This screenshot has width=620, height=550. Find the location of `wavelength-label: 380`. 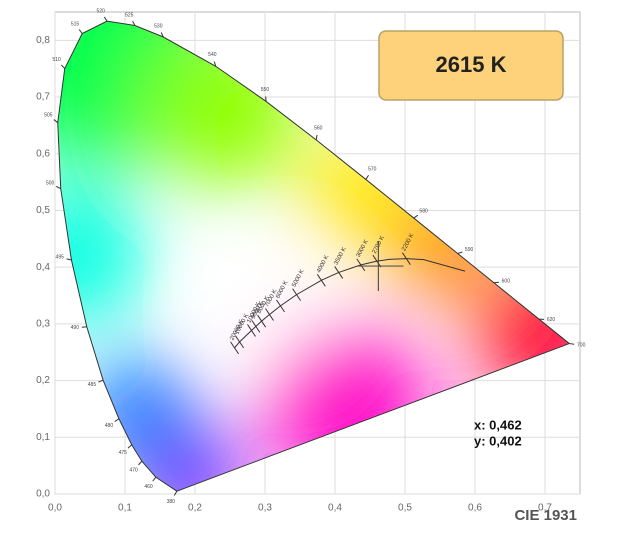

wavelength-label: 380 is located at coordinates (171, 502).